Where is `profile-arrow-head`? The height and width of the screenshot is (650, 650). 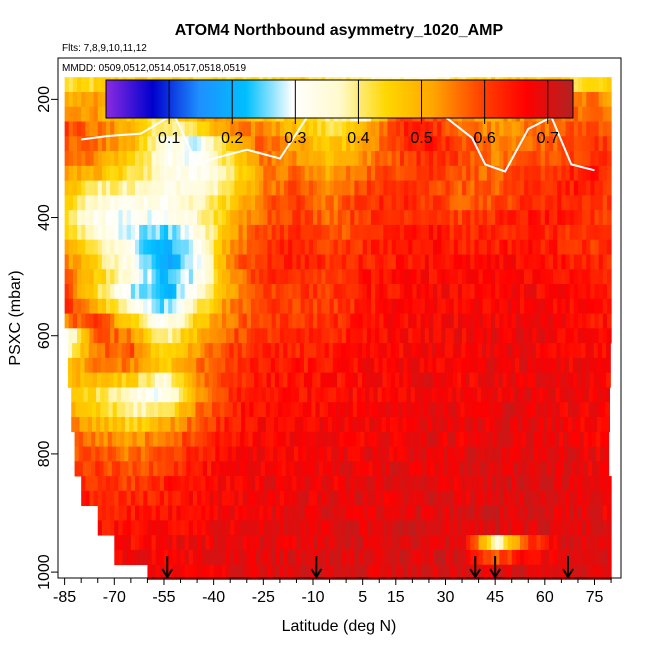 profile-arrow-head is located at coordinates (495, 573).